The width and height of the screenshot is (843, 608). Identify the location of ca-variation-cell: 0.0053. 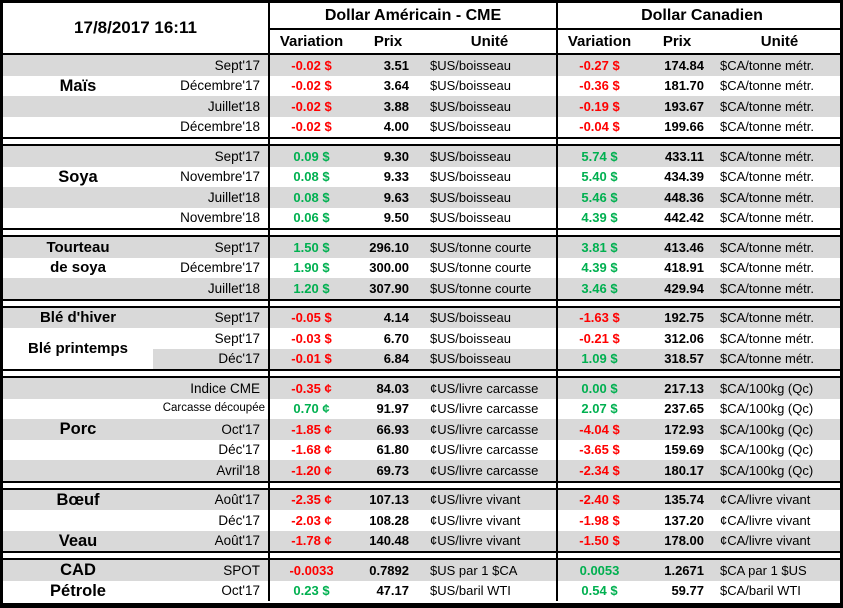
(598, 570).